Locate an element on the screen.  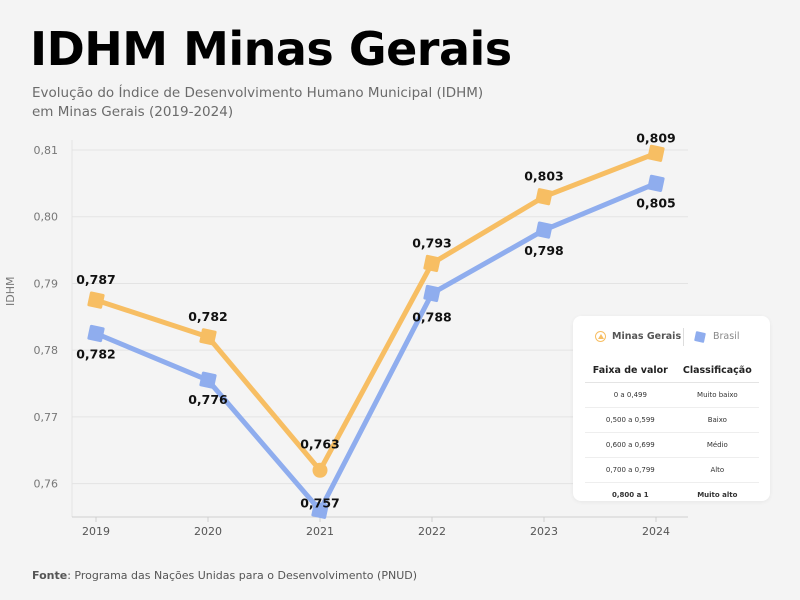
column-header-range: Faixa de valor is located at coordinates (630, 370).